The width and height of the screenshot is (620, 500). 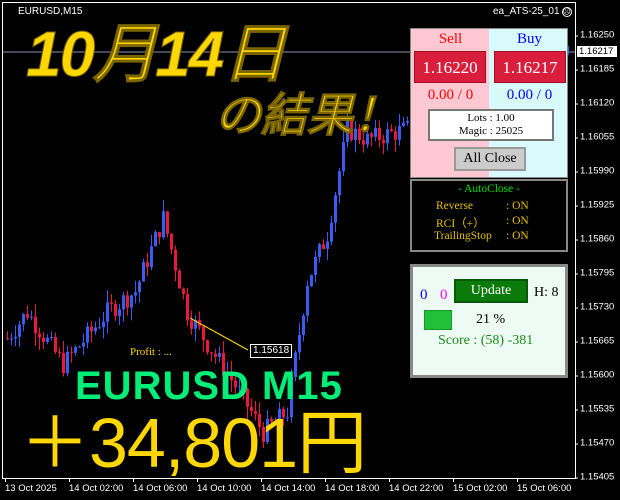 What do you see at coordinates (526, 11) in the screenshot?
I see `ea-name-text: ea_ATS-25_01` at bounding box center [526, 11].